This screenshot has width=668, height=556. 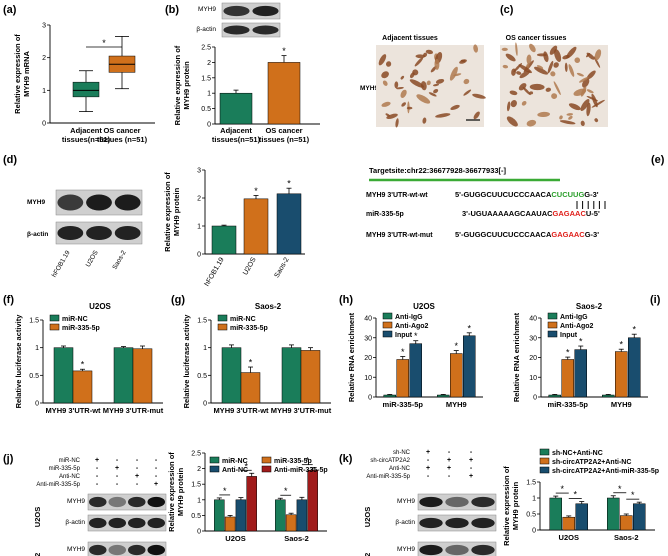 I want to click on ihc-image-adjacent, so click(x=431, y=86).